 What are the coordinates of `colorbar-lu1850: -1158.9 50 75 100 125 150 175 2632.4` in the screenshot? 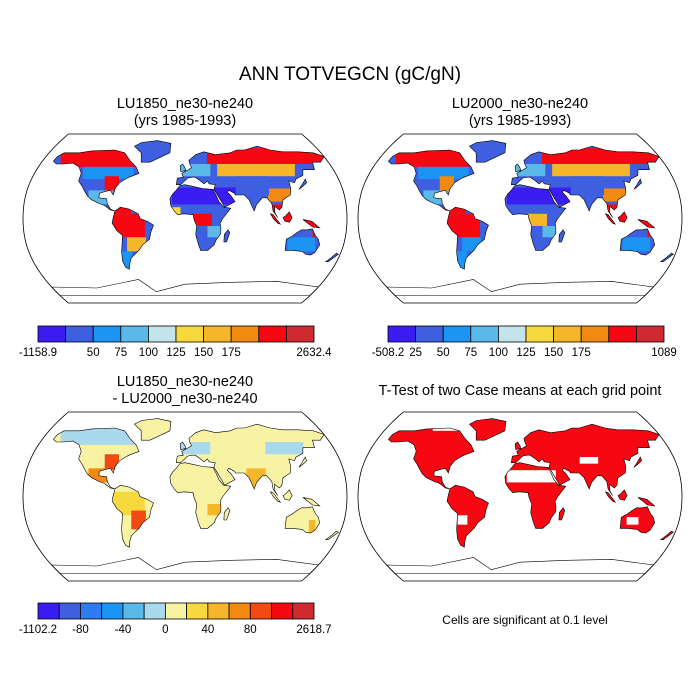 It's located at (175, 342).